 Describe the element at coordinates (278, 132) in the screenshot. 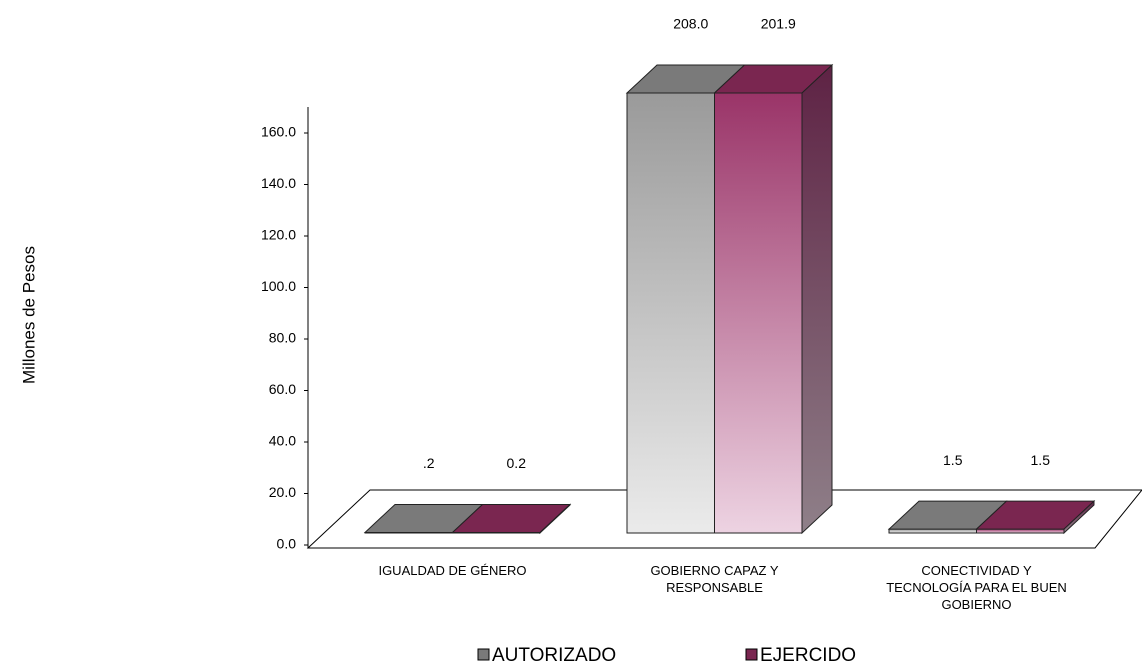

I see `y-tick-label: 160.0` at that location.